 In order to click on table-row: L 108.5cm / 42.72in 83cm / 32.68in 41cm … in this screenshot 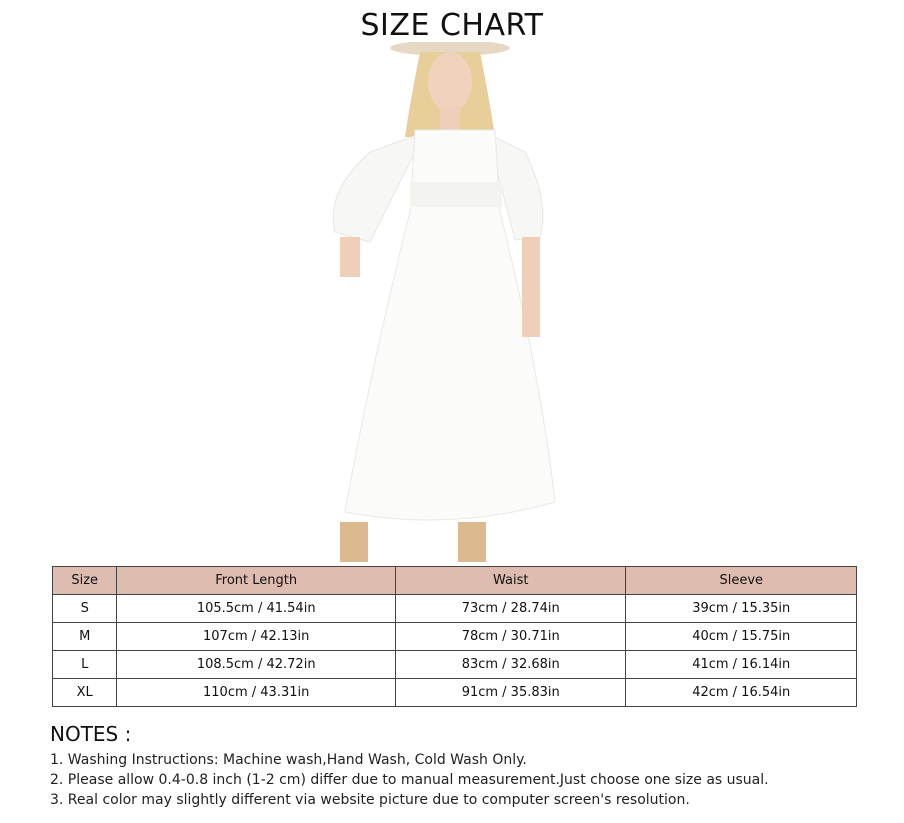, I will do `click(454, 664)`.